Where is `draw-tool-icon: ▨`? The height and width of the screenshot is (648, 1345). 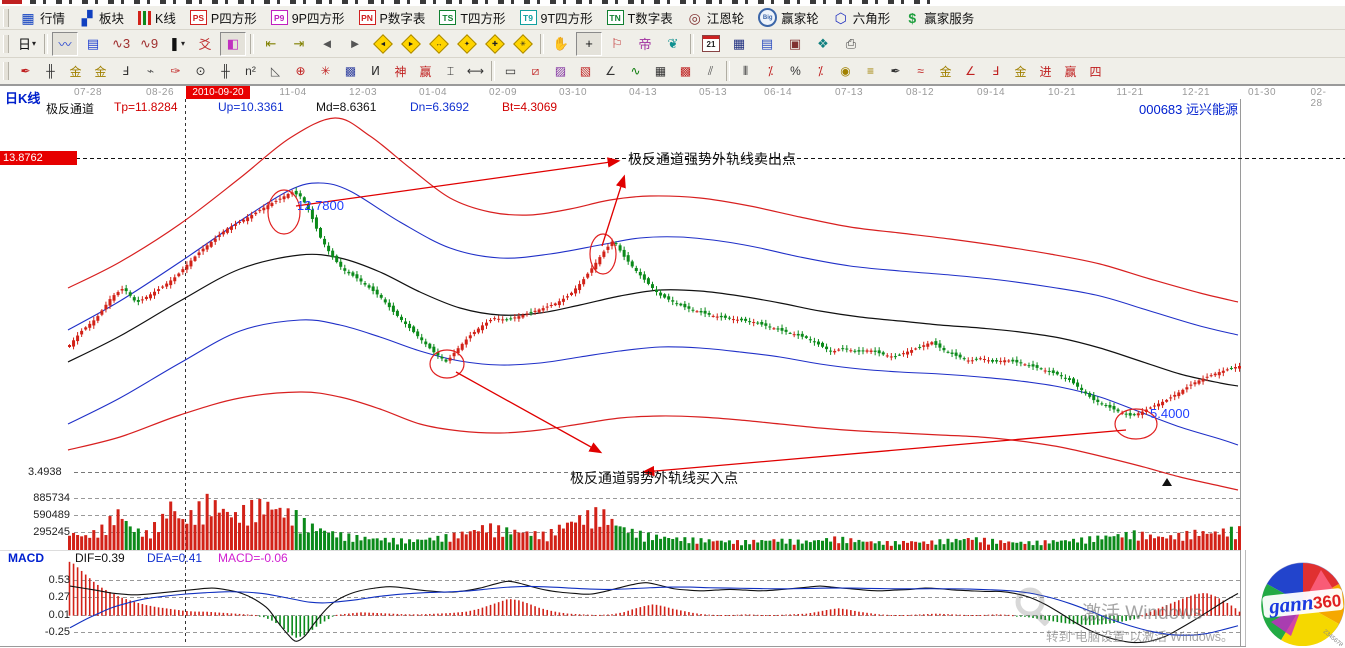 draw-tool-icon: ▨ is located at coordinates (560, 71).